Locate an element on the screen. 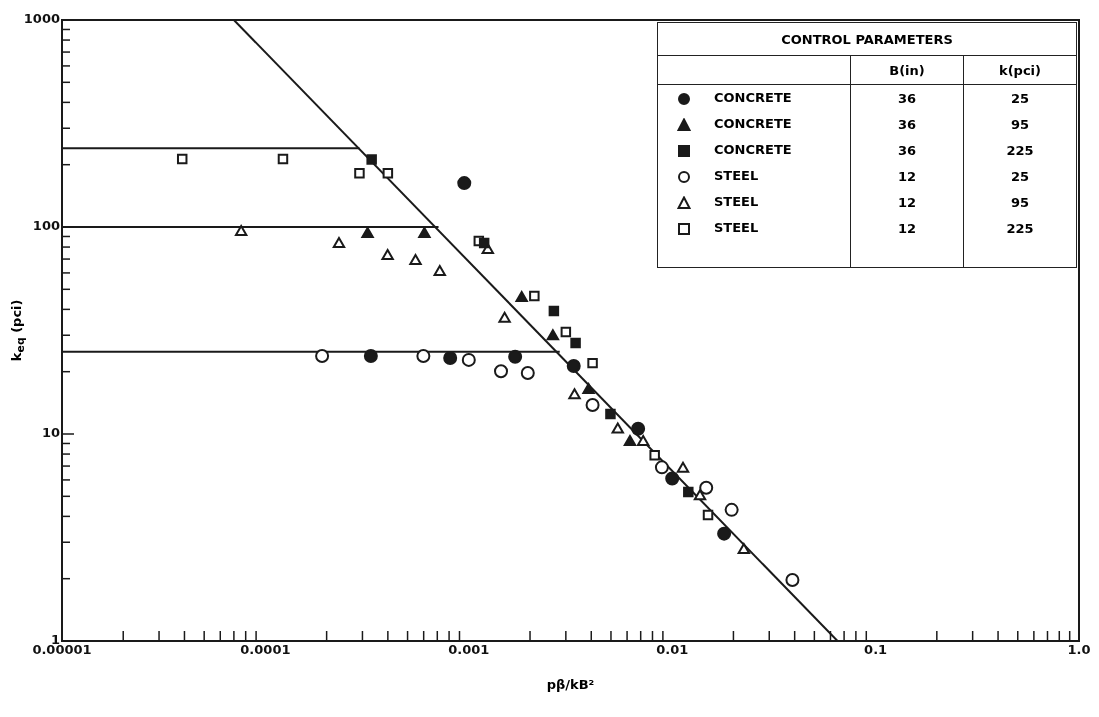  annotation: B(in) is located at coordinates (907, 70).